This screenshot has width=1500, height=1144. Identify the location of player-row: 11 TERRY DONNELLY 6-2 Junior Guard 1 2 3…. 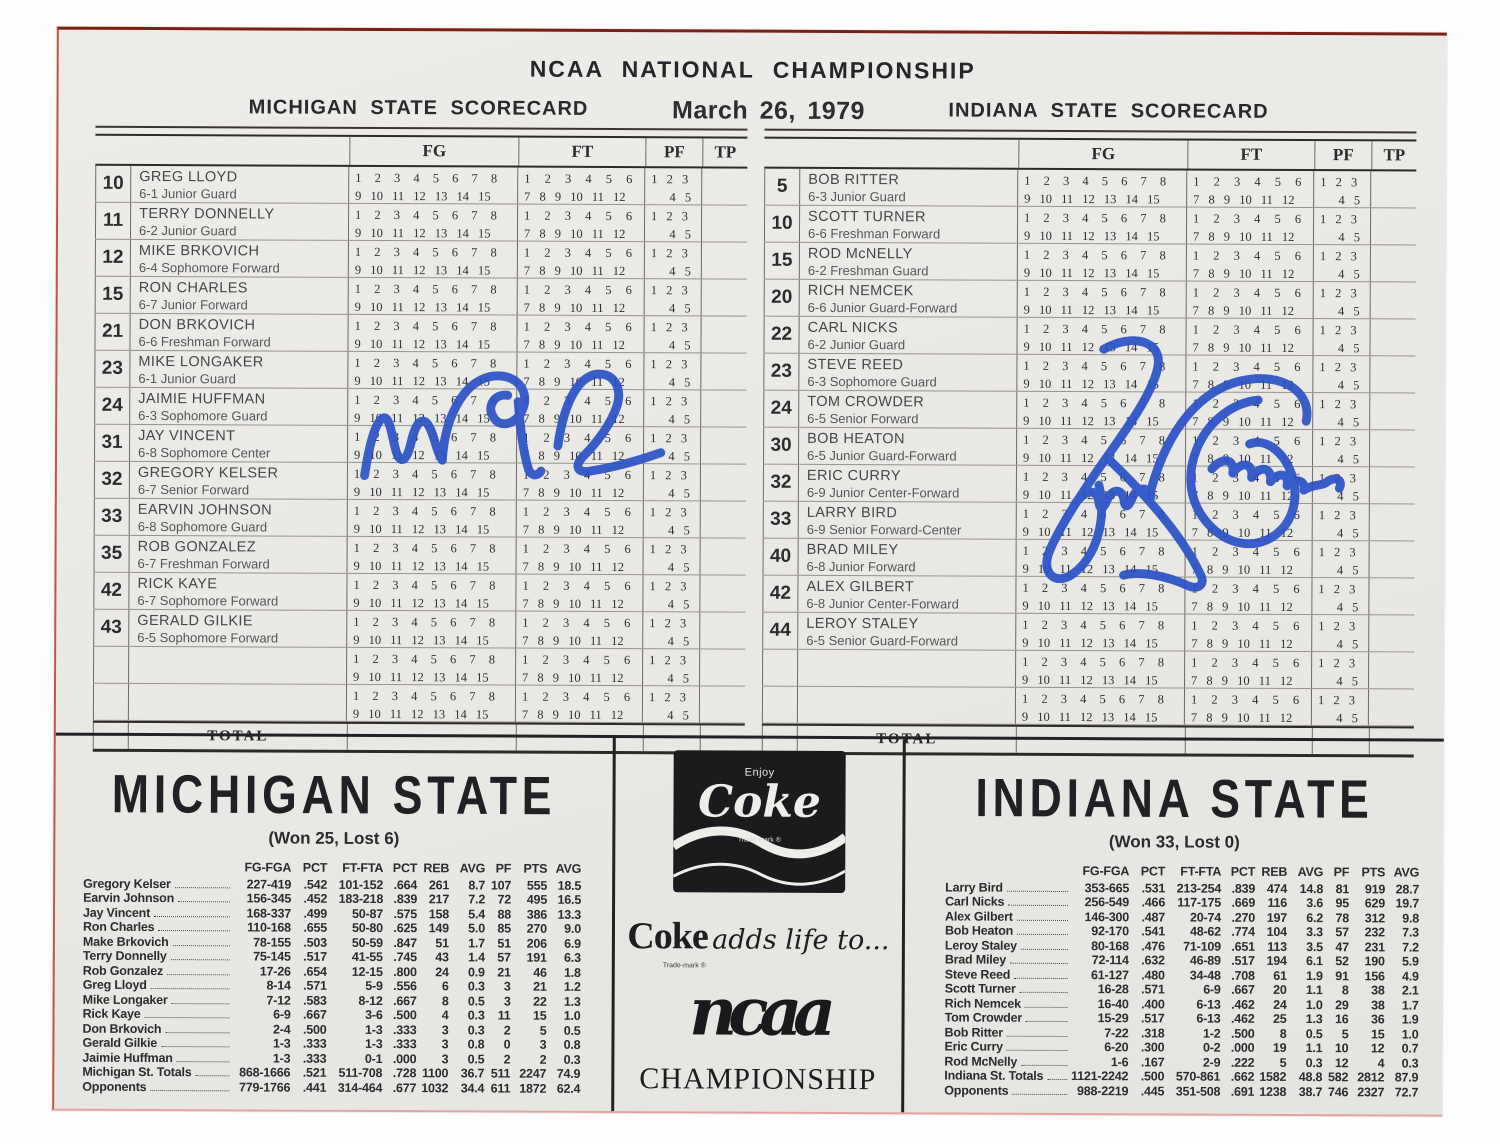
(421, 222).